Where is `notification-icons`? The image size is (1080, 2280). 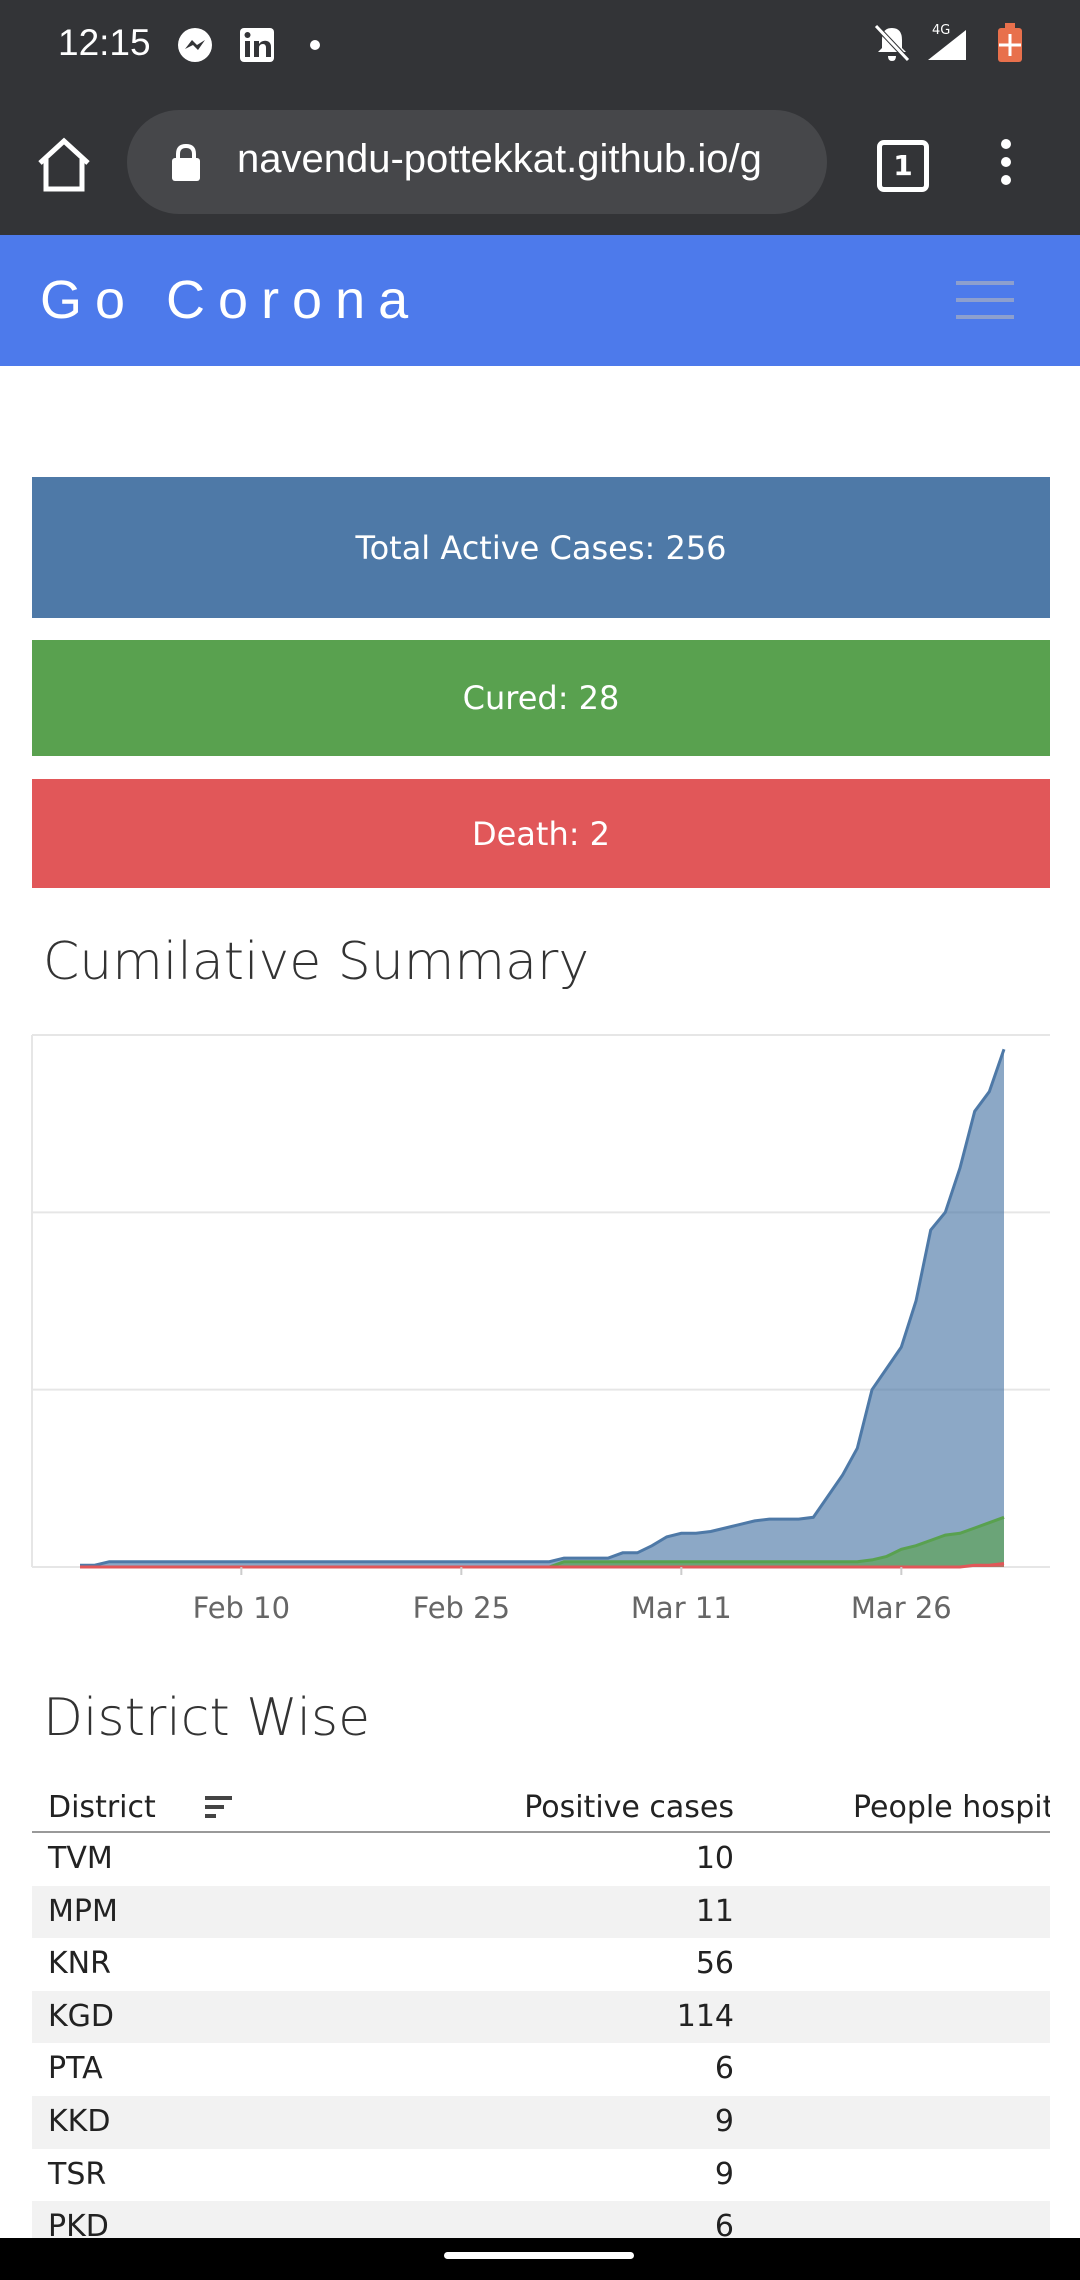 notification-icons is located at coordinates (249, 45).